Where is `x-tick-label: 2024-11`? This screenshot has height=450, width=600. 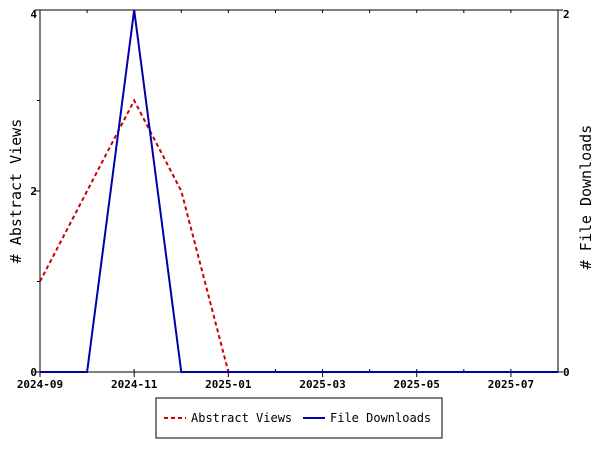 x-tick-label: 2024-11 is located at coordinates (134, 384).